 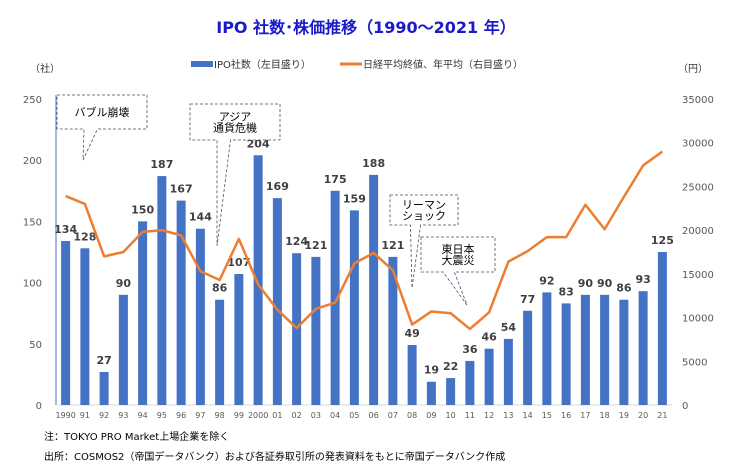 I want to click on x-tick-label: 98, so click(x=220, y=415).